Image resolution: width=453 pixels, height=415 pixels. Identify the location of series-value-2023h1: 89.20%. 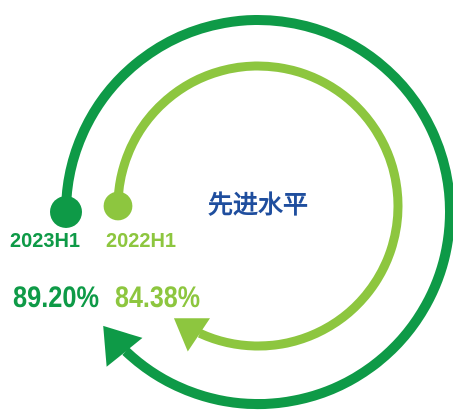
(56, 297).